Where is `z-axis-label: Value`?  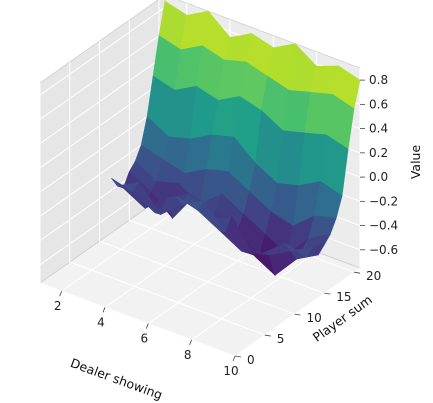 z-axis-label: Value is located at coordinates (415, 162).